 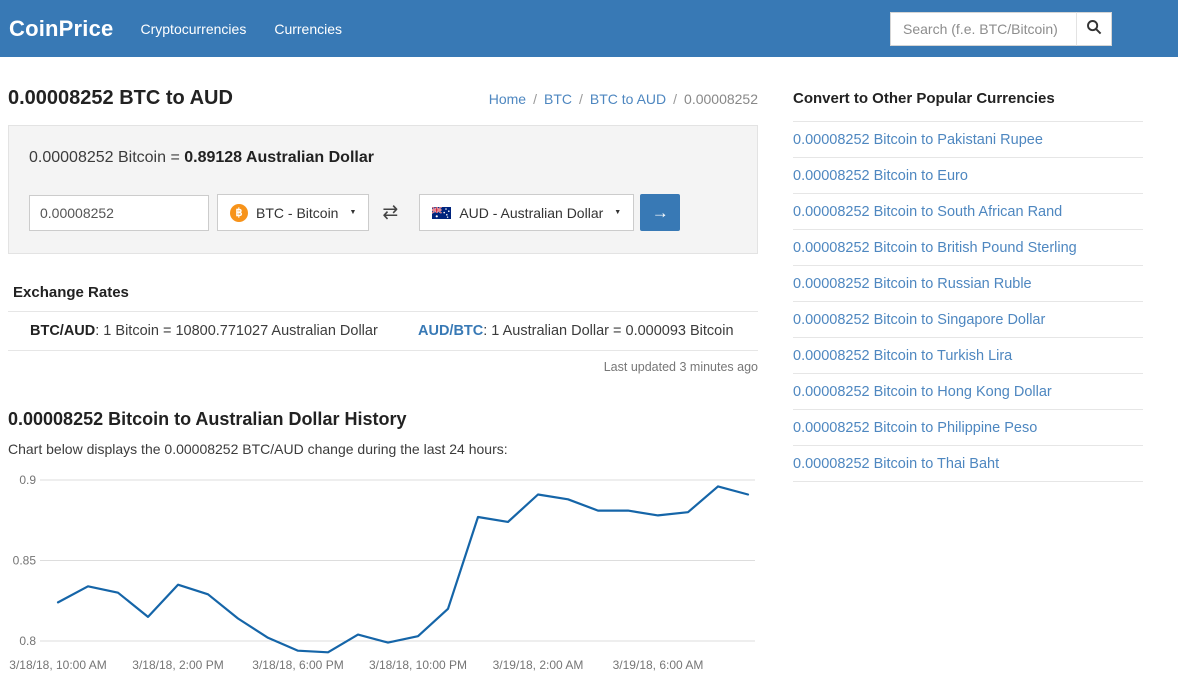 What do you see at coordinates (968, 428) in the screenshot?
I see `sidebar-conversion-link: 0.00008252 Bitcoin to Philippine Peso` at bounding box center [968, 428].